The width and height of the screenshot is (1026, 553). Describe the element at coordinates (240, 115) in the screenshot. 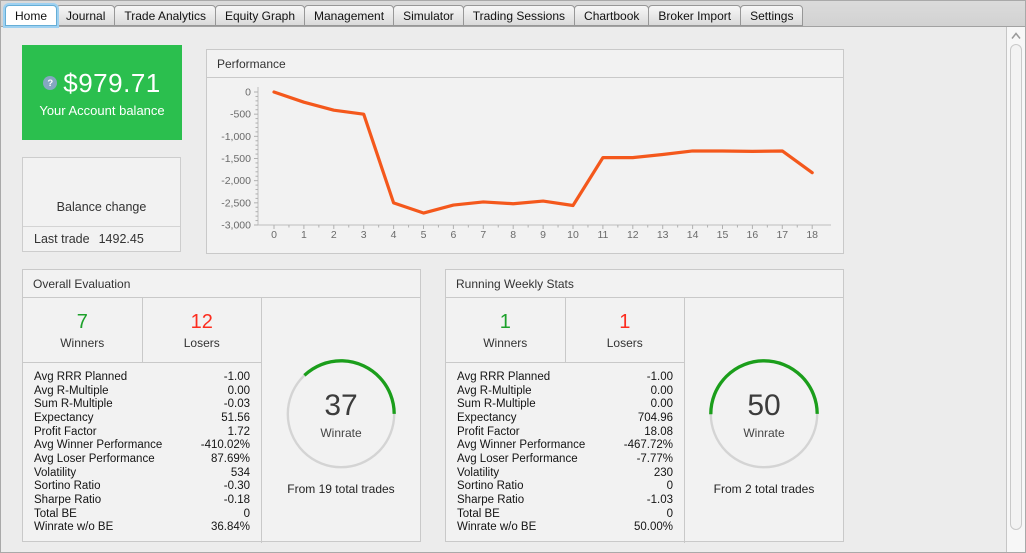

I see `svg-text: -500` at that location.